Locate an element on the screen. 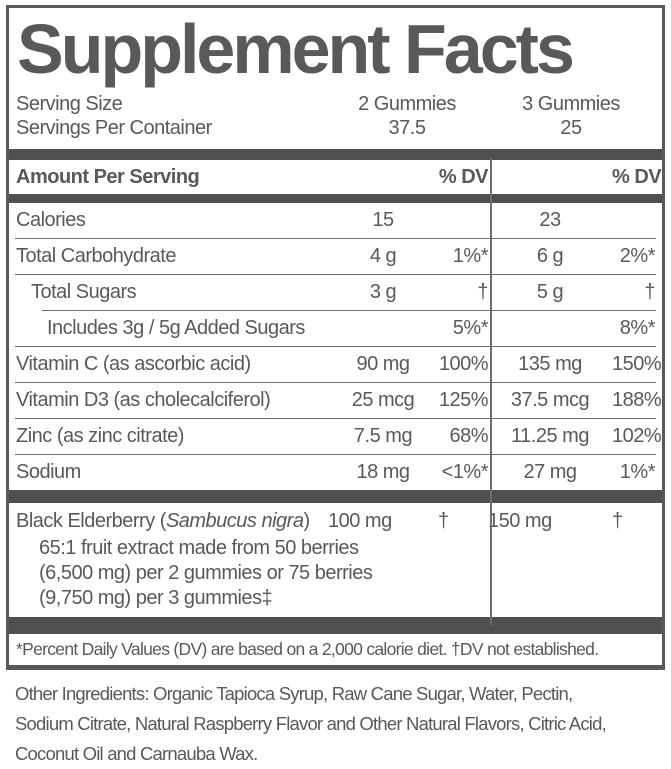  table-row-total-sugars: Total Sugars 3 g † 5 g † is located at coordinates (343, 292).